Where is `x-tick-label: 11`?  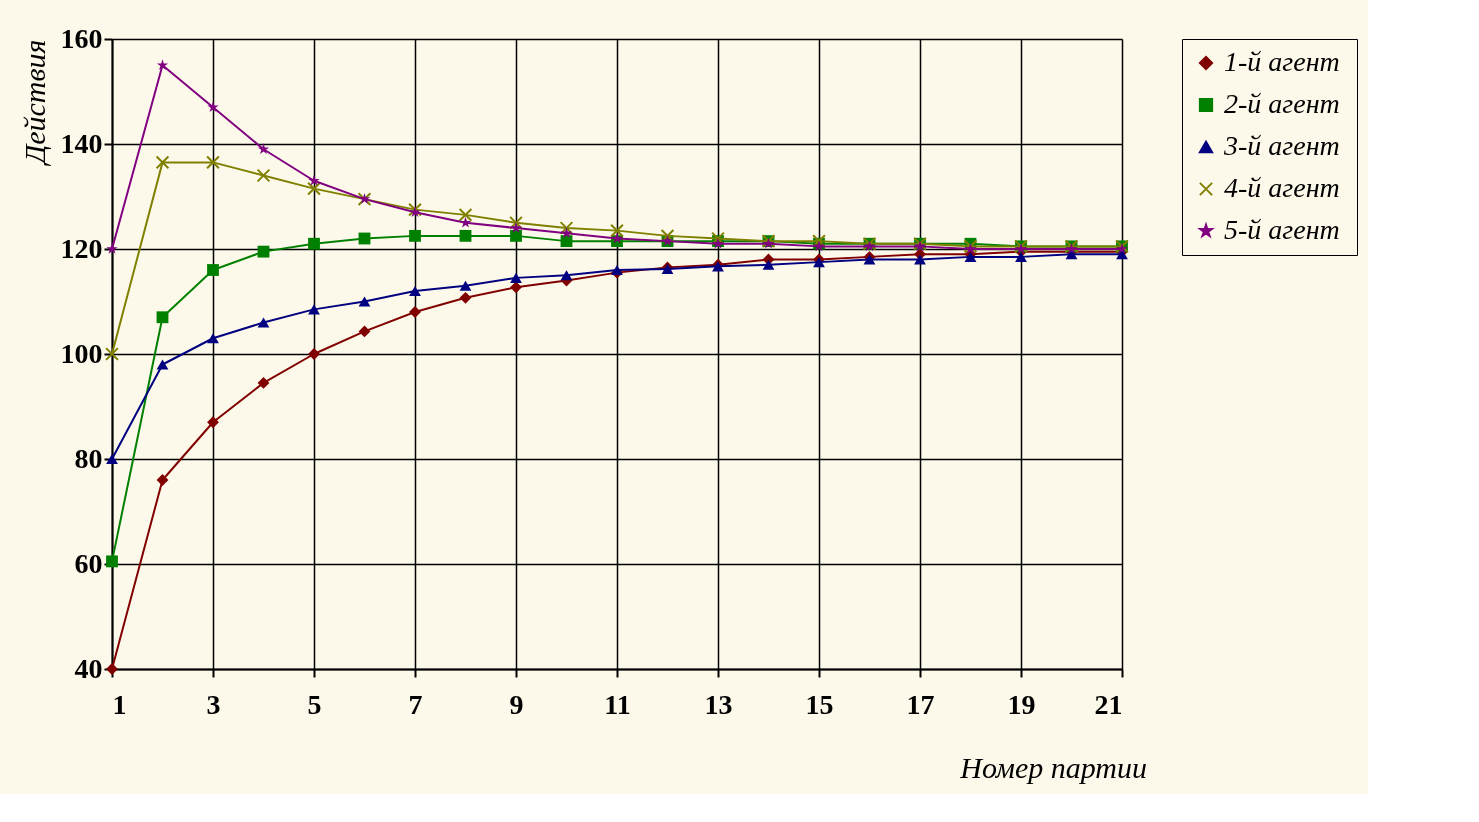
x-tick-label: 11 is located at coordinates (617, 704).